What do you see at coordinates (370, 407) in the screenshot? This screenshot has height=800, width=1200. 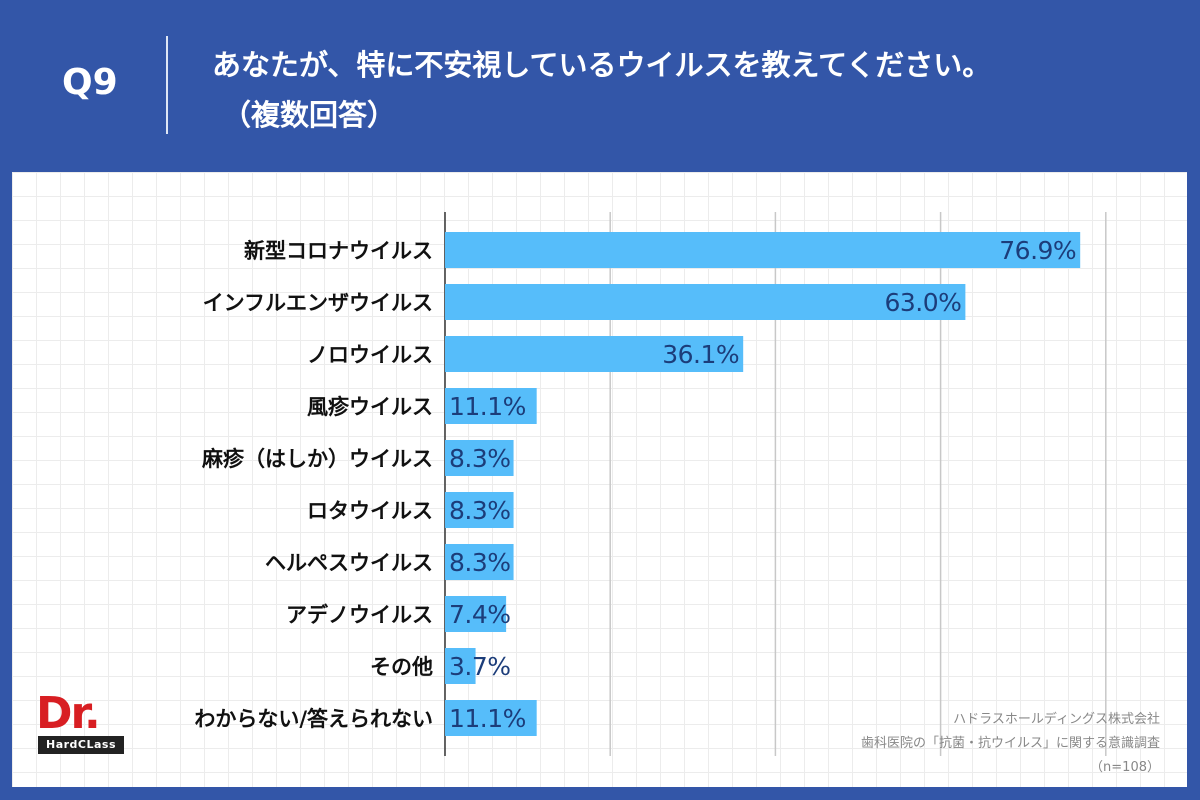 I see `category-label: 風疹ウイルス` at bounding box center [370, 407].